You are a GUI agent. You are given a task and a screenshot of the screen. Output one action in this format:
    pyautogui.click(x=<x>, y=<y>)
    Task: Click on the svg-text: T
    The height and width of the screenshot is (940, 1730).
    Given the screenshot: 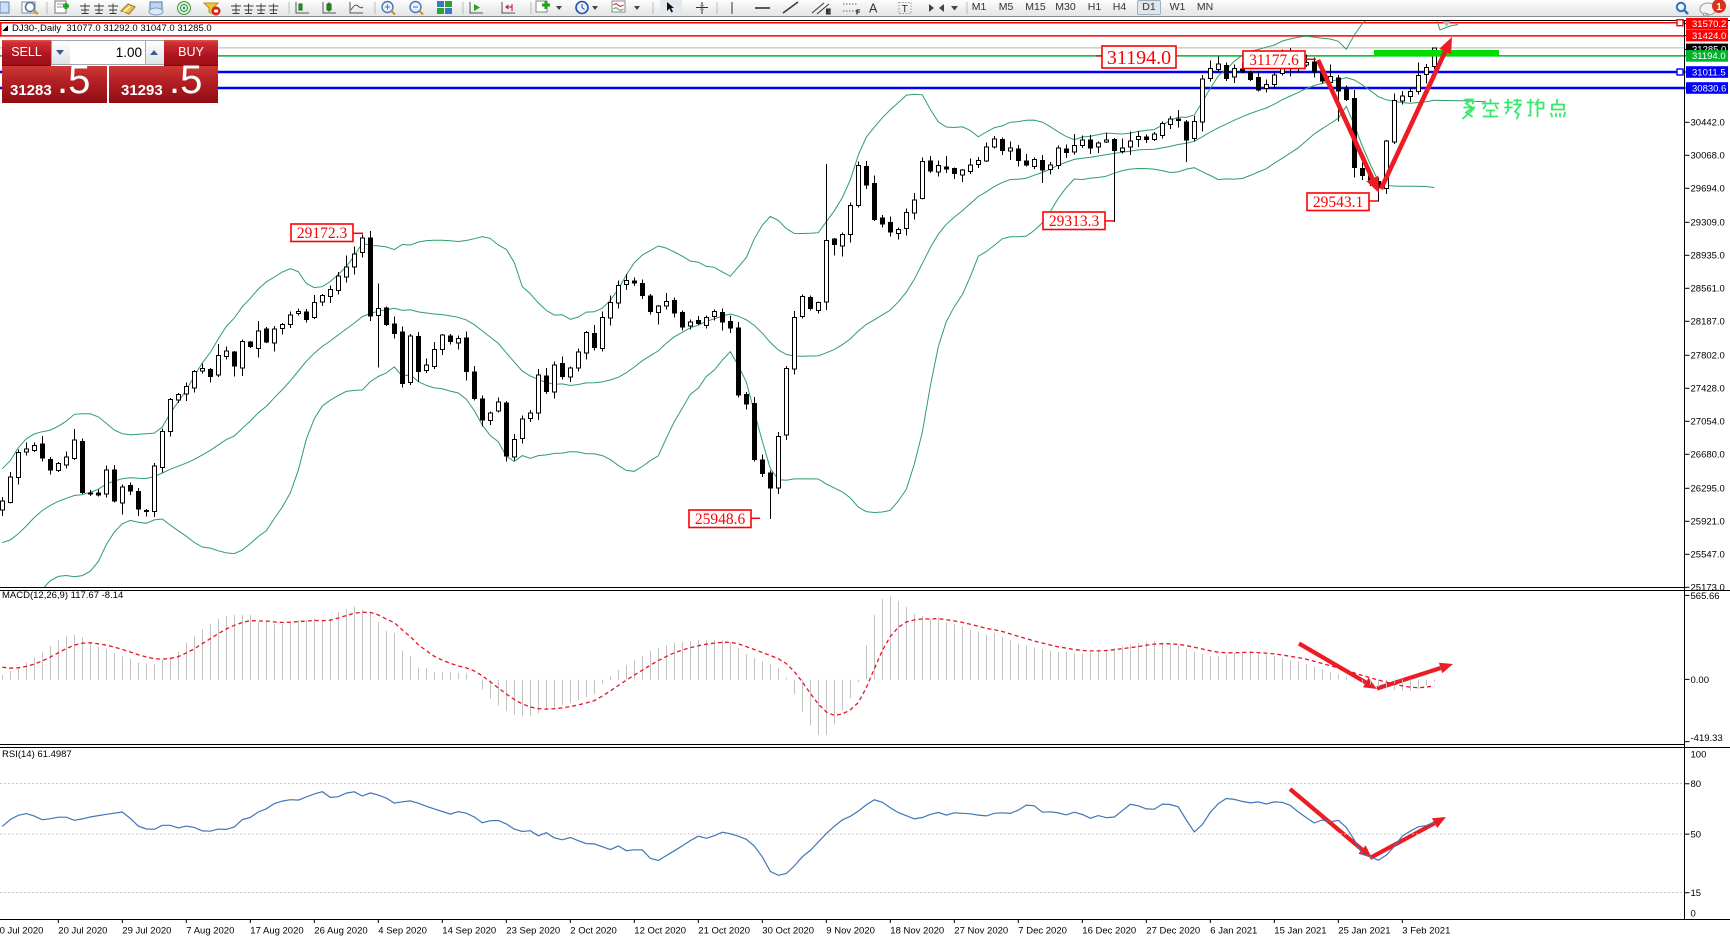 What is the action you would take?
    pyautogui.click(x=905, y=9)
    